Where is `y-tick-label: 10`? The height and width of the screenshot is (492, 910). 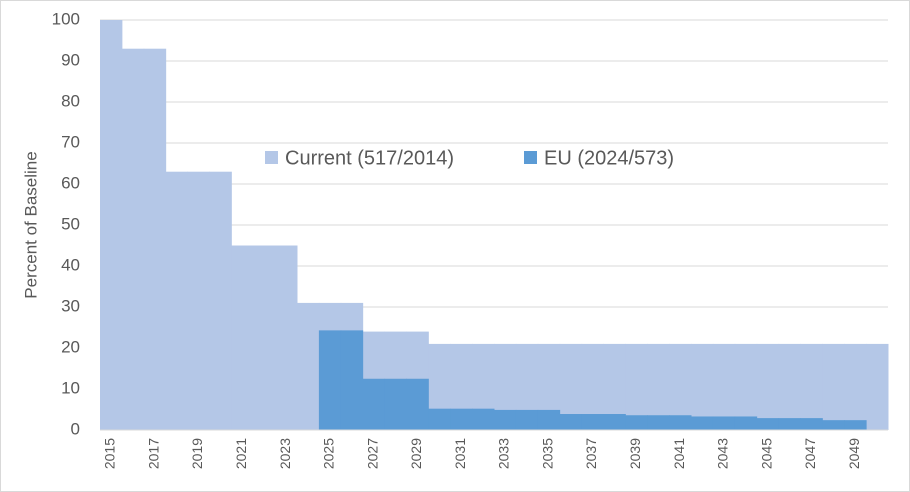
y-tick-label: 10 is located at coordinates (70, 387).